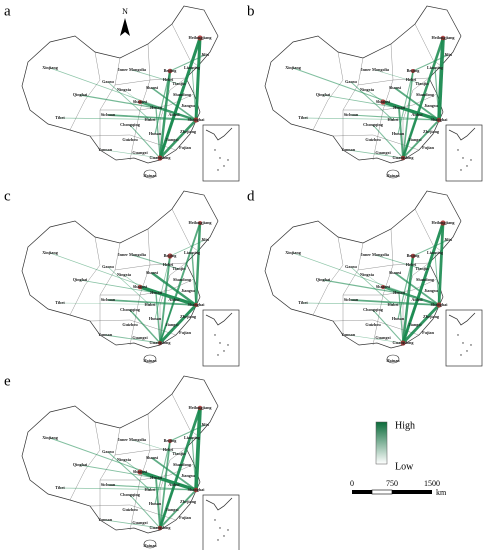  I want to click on province-label: Fujian, so click(185, 147).